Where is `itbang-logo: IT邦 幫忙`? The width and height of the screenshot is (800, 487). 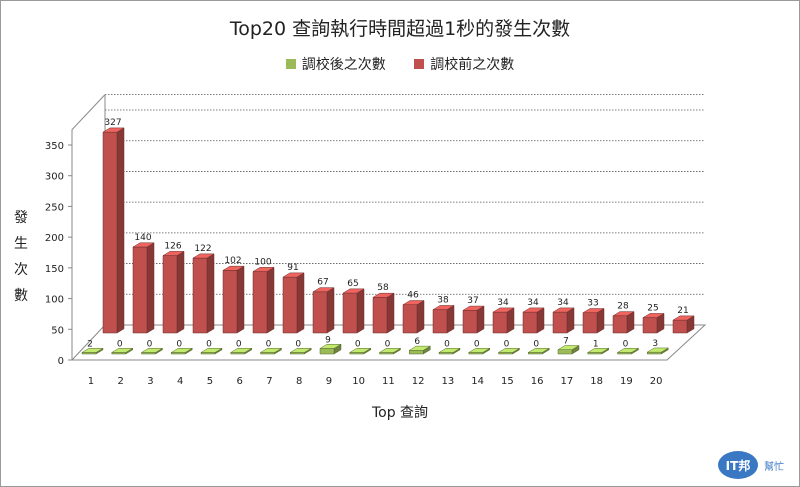 itbang-logo: IT邦 幫忙 is located at coordinates (751, 465).